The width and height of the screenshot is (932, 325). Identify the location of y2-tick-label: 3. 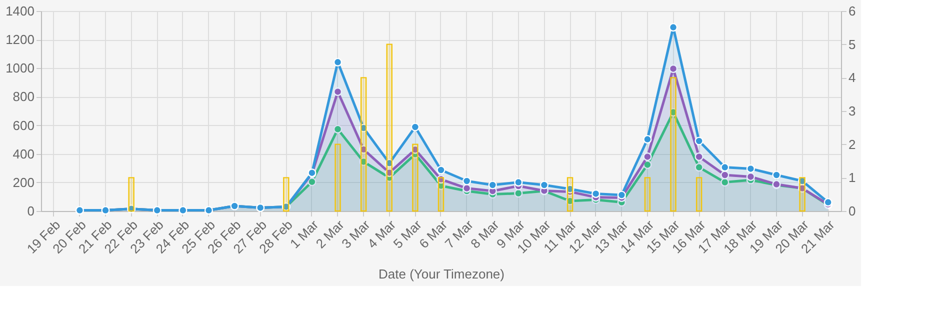
(852, 111).